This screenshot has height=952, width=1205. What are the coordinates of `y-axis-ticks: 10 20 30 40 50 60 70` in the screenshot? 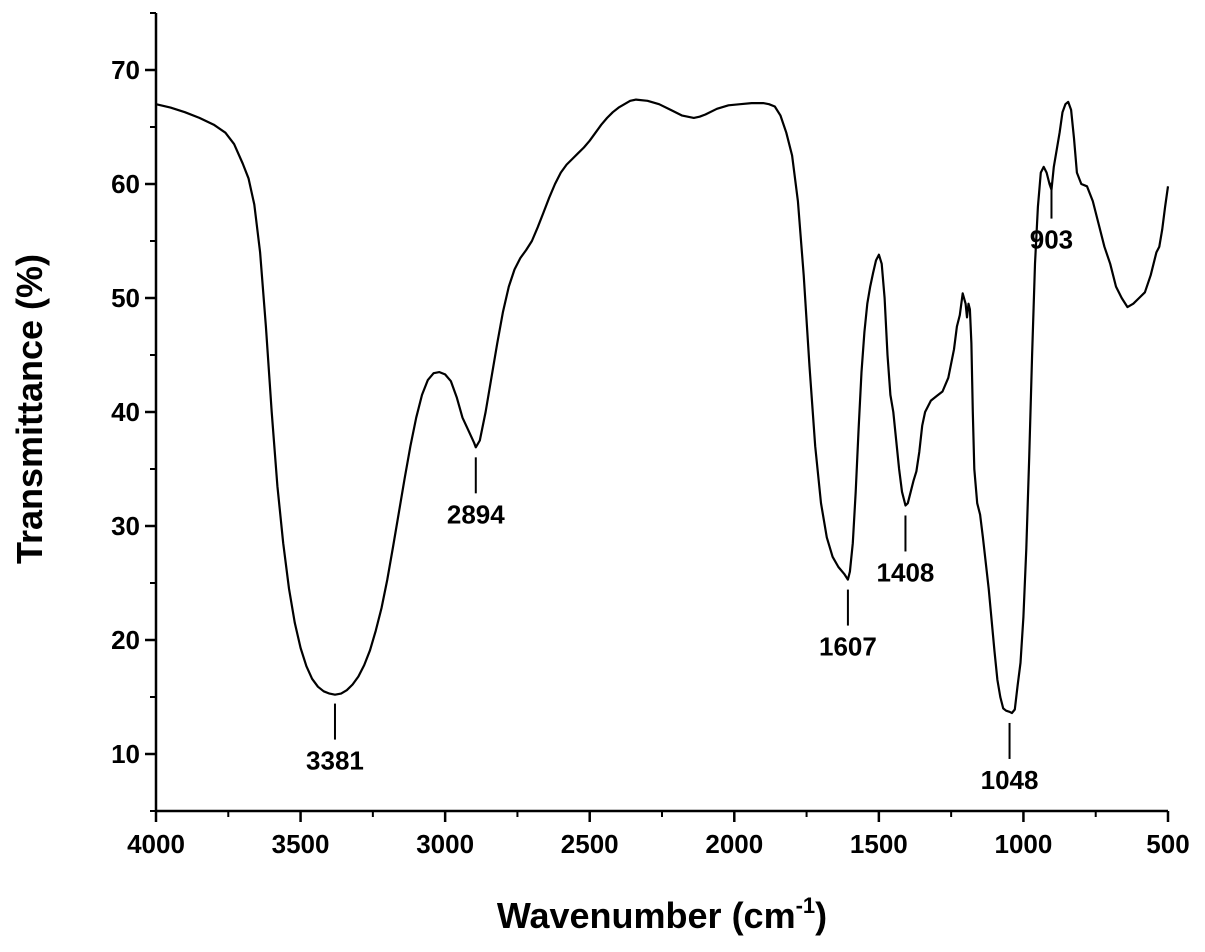 It's located at (133, 412).